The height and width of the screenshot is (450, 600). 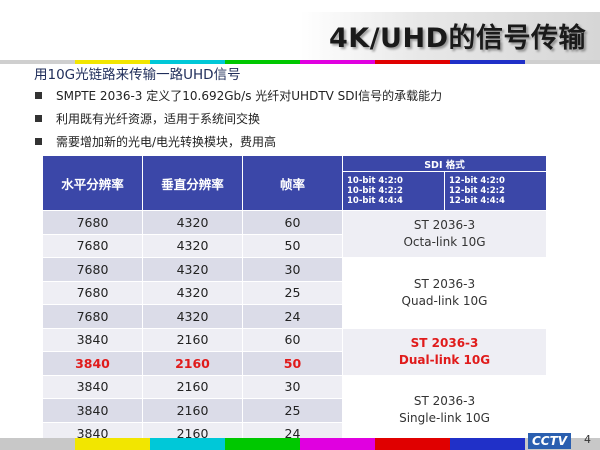 I want to click on slide-title: 4K/UHD的信号传输, so click(x=457, y=38).